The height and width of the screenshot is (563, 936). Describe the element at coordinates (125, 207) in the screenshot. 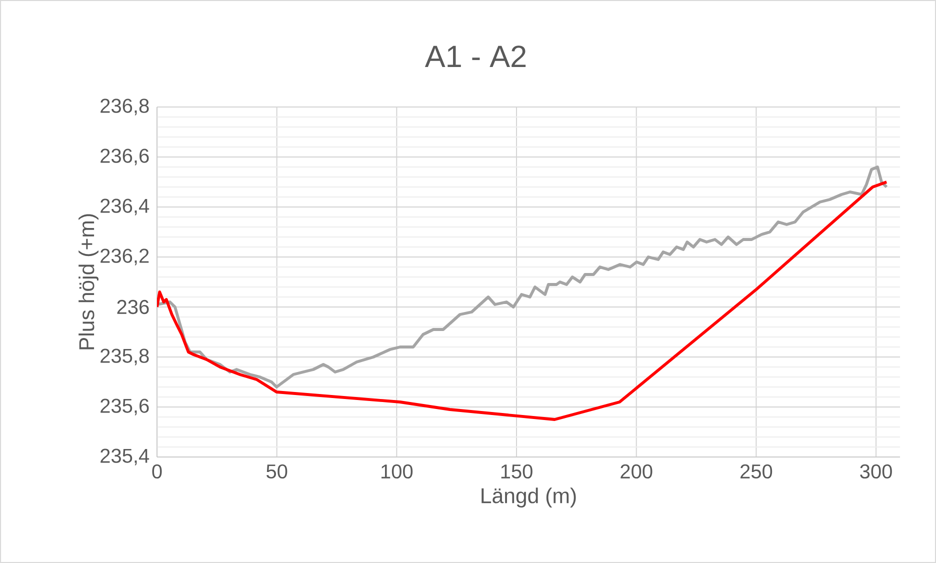

I see `y-tick-label: 236,4` at that location.